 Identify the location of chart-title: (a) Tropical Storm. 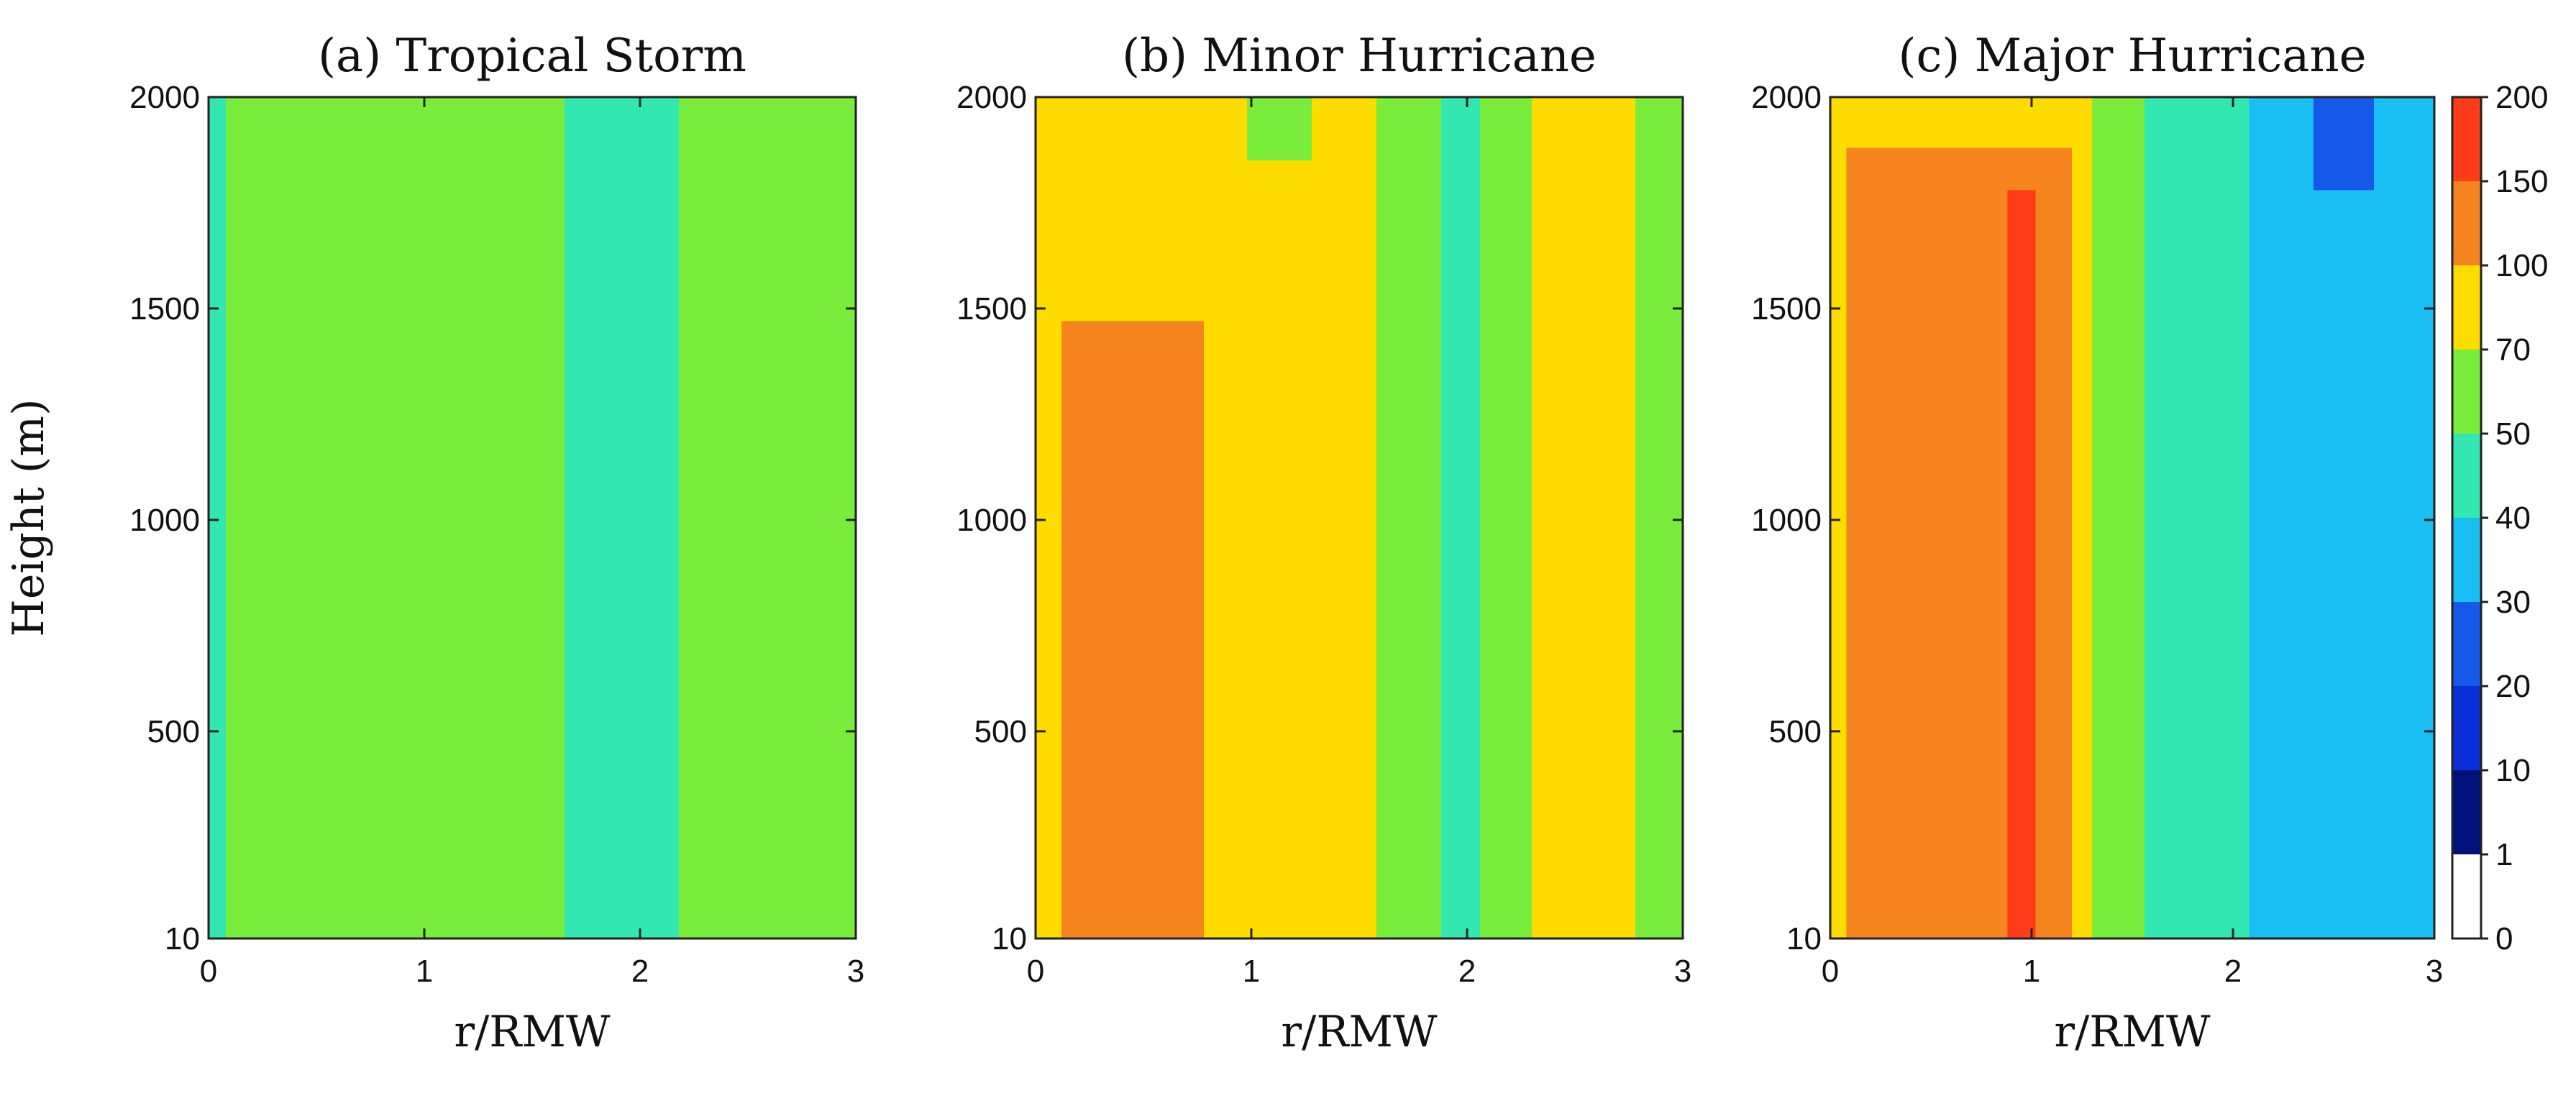
(532, 56).